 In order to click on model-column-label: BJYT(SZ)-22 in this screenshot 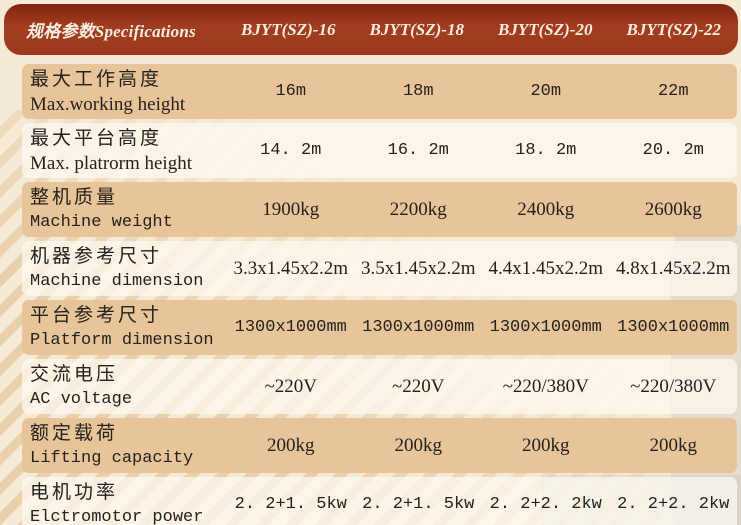, I will do `click(673, 29)`.